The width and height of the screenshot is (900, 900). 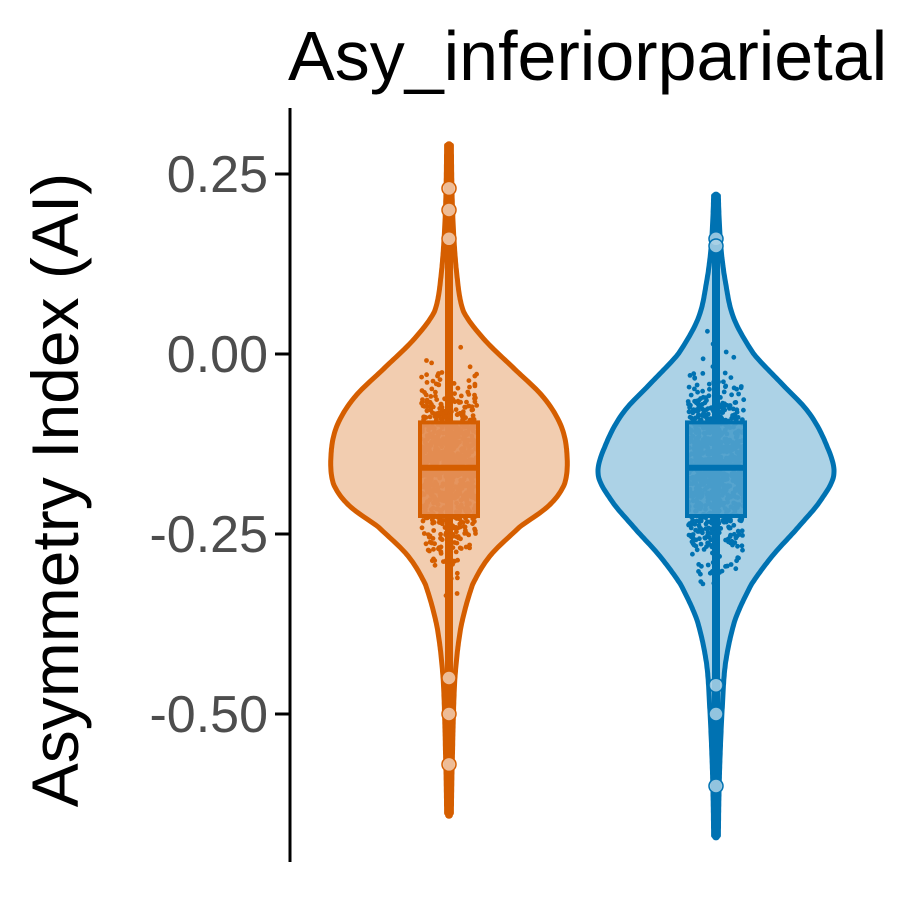 What do you see at coordinates (587, 56) in the screenshot?
I see `chart-title: Asy_inferiorparietal` at bounding box center [587, 56].